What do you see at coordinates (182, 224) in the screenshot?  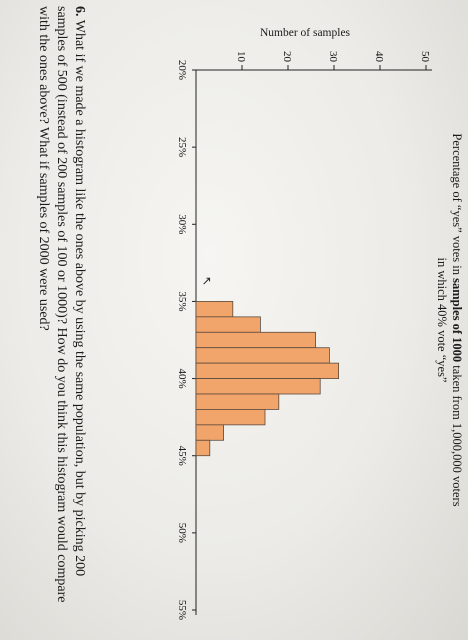 I see `x-tick-label: 30%` at bounding box center [182, 224].